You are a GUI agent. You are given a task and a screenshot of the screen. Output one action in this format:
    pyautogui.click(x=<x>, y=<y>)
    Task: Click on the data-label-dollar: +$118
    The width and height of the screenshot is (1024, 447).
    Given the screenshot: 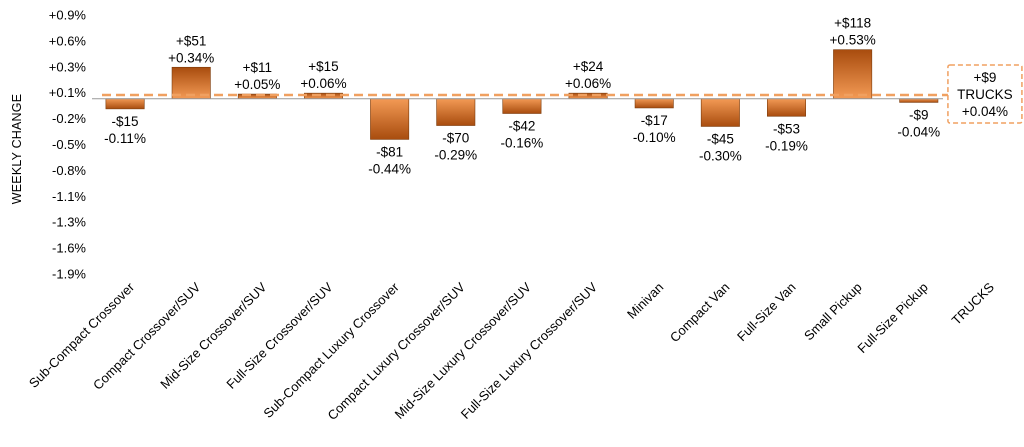 What is the action you would take?
    pyautogui.click(x=852, y=23)
    